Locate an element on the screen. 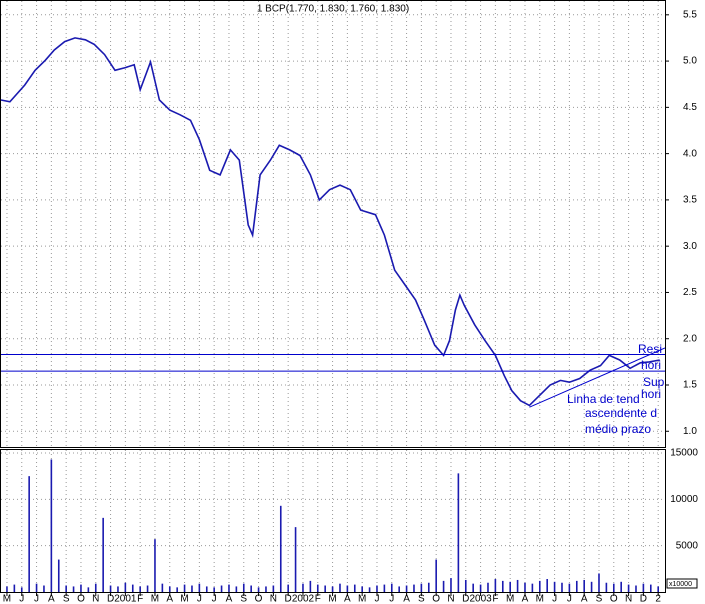 The height and width of the screenshot is (604, 705). x-tick-label: 2 is located at coordinates (658, 599).